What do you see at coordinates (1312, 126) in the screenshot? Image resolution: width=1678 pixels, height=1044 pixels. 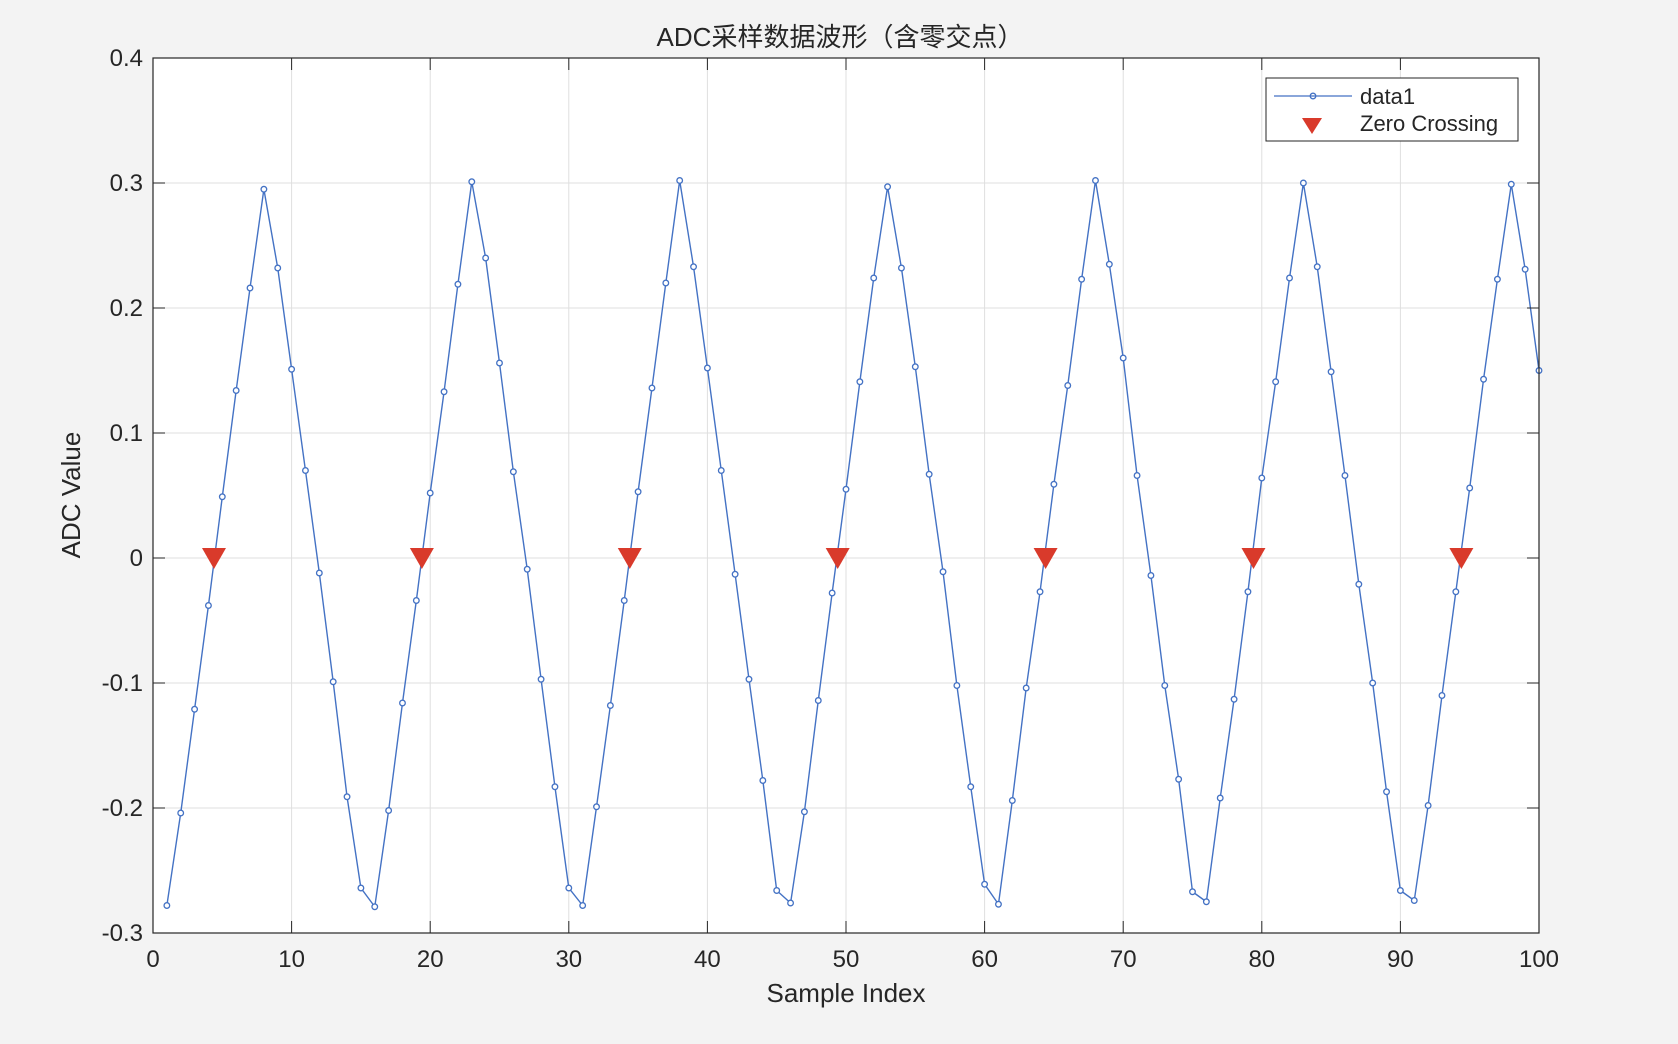 I see `legend-marker-zero-crossing` at bounding box center [1312, 126].